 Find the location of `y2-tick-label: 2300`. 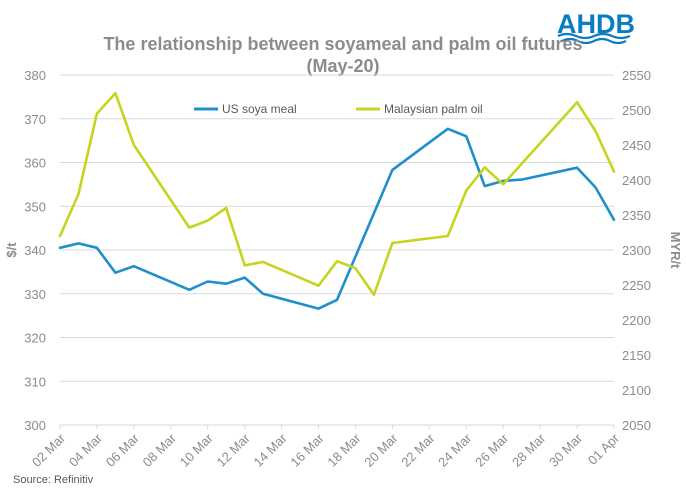

y2-tick-label: 2300 is located at coordinates (636, 250).